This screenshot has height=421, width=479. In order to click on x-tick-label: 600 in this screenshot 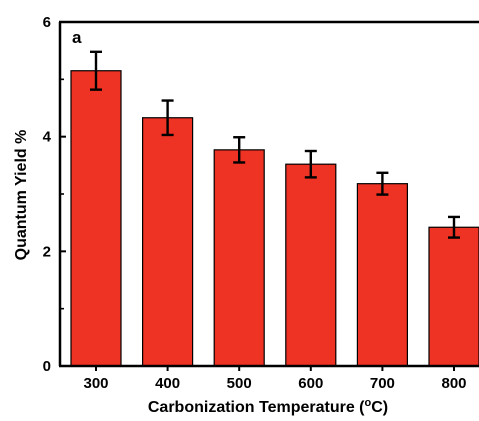, I will do `click(310, 383)`.